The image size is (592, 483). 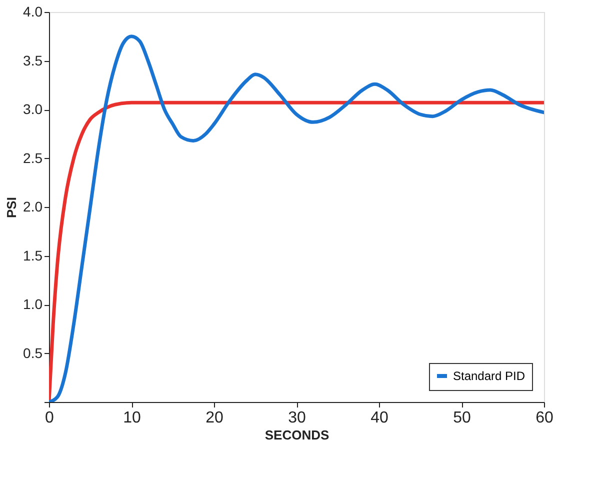 I want to click on legend-label: Standard PID, so click(x=489, y=376).